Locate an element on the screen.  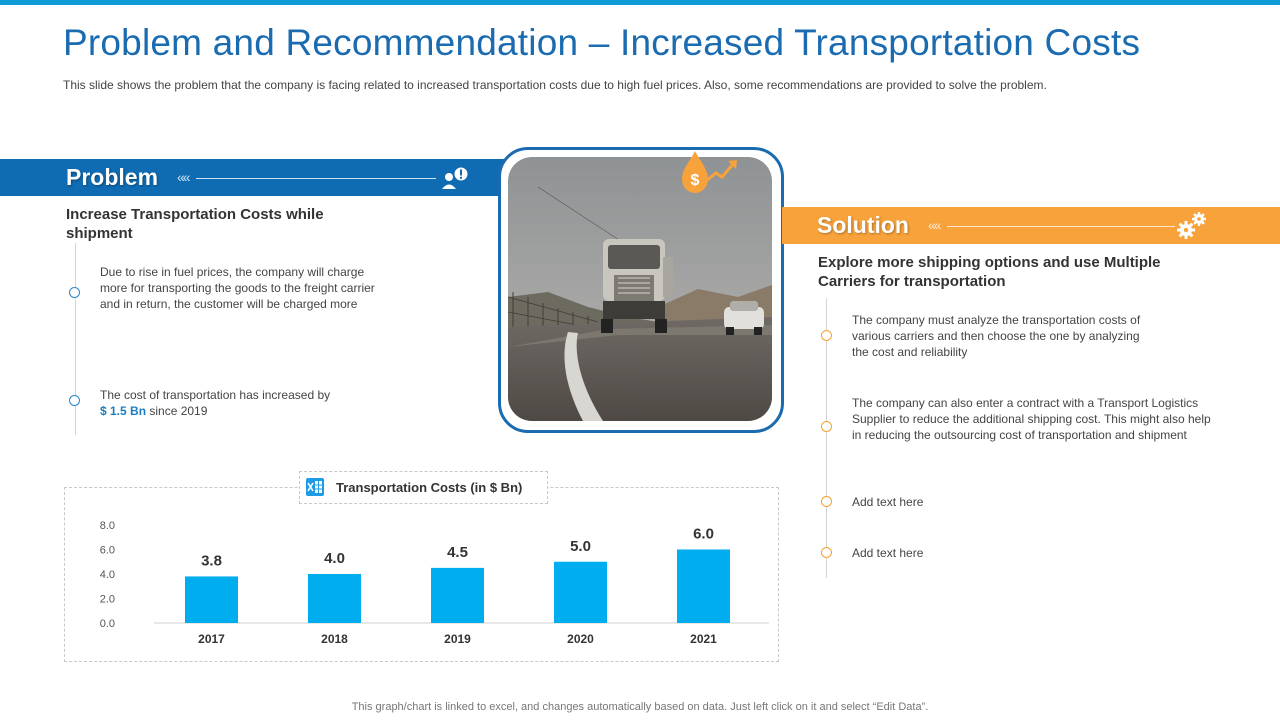
person-alert-icon is located at coordinates (455, 178).